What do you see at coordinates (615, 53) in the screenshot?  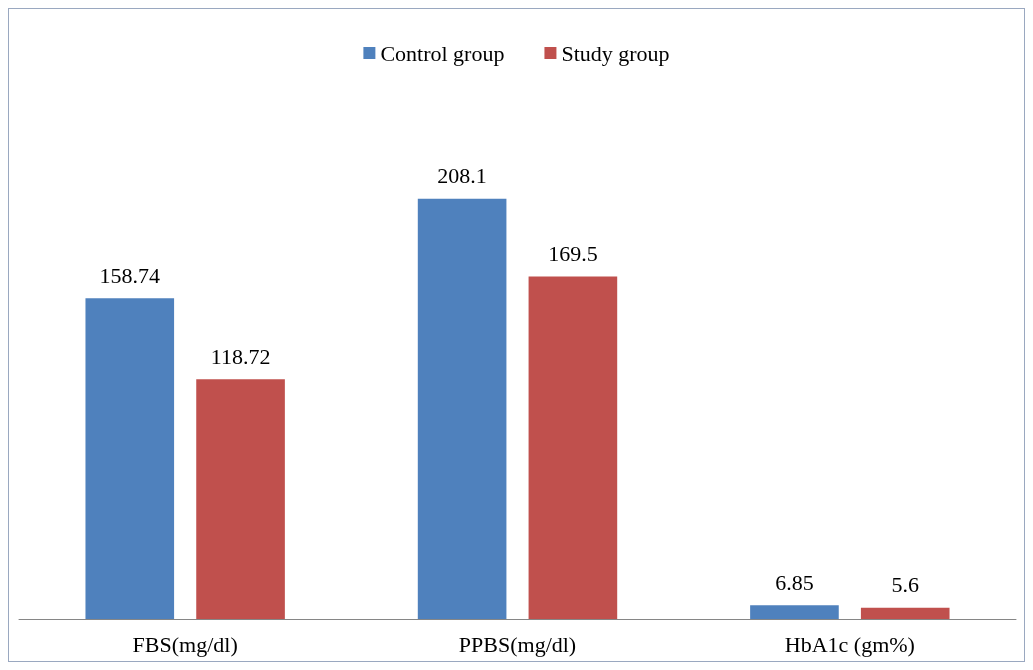 I see `legend-label: Study group` at bounding box center [615, 53].